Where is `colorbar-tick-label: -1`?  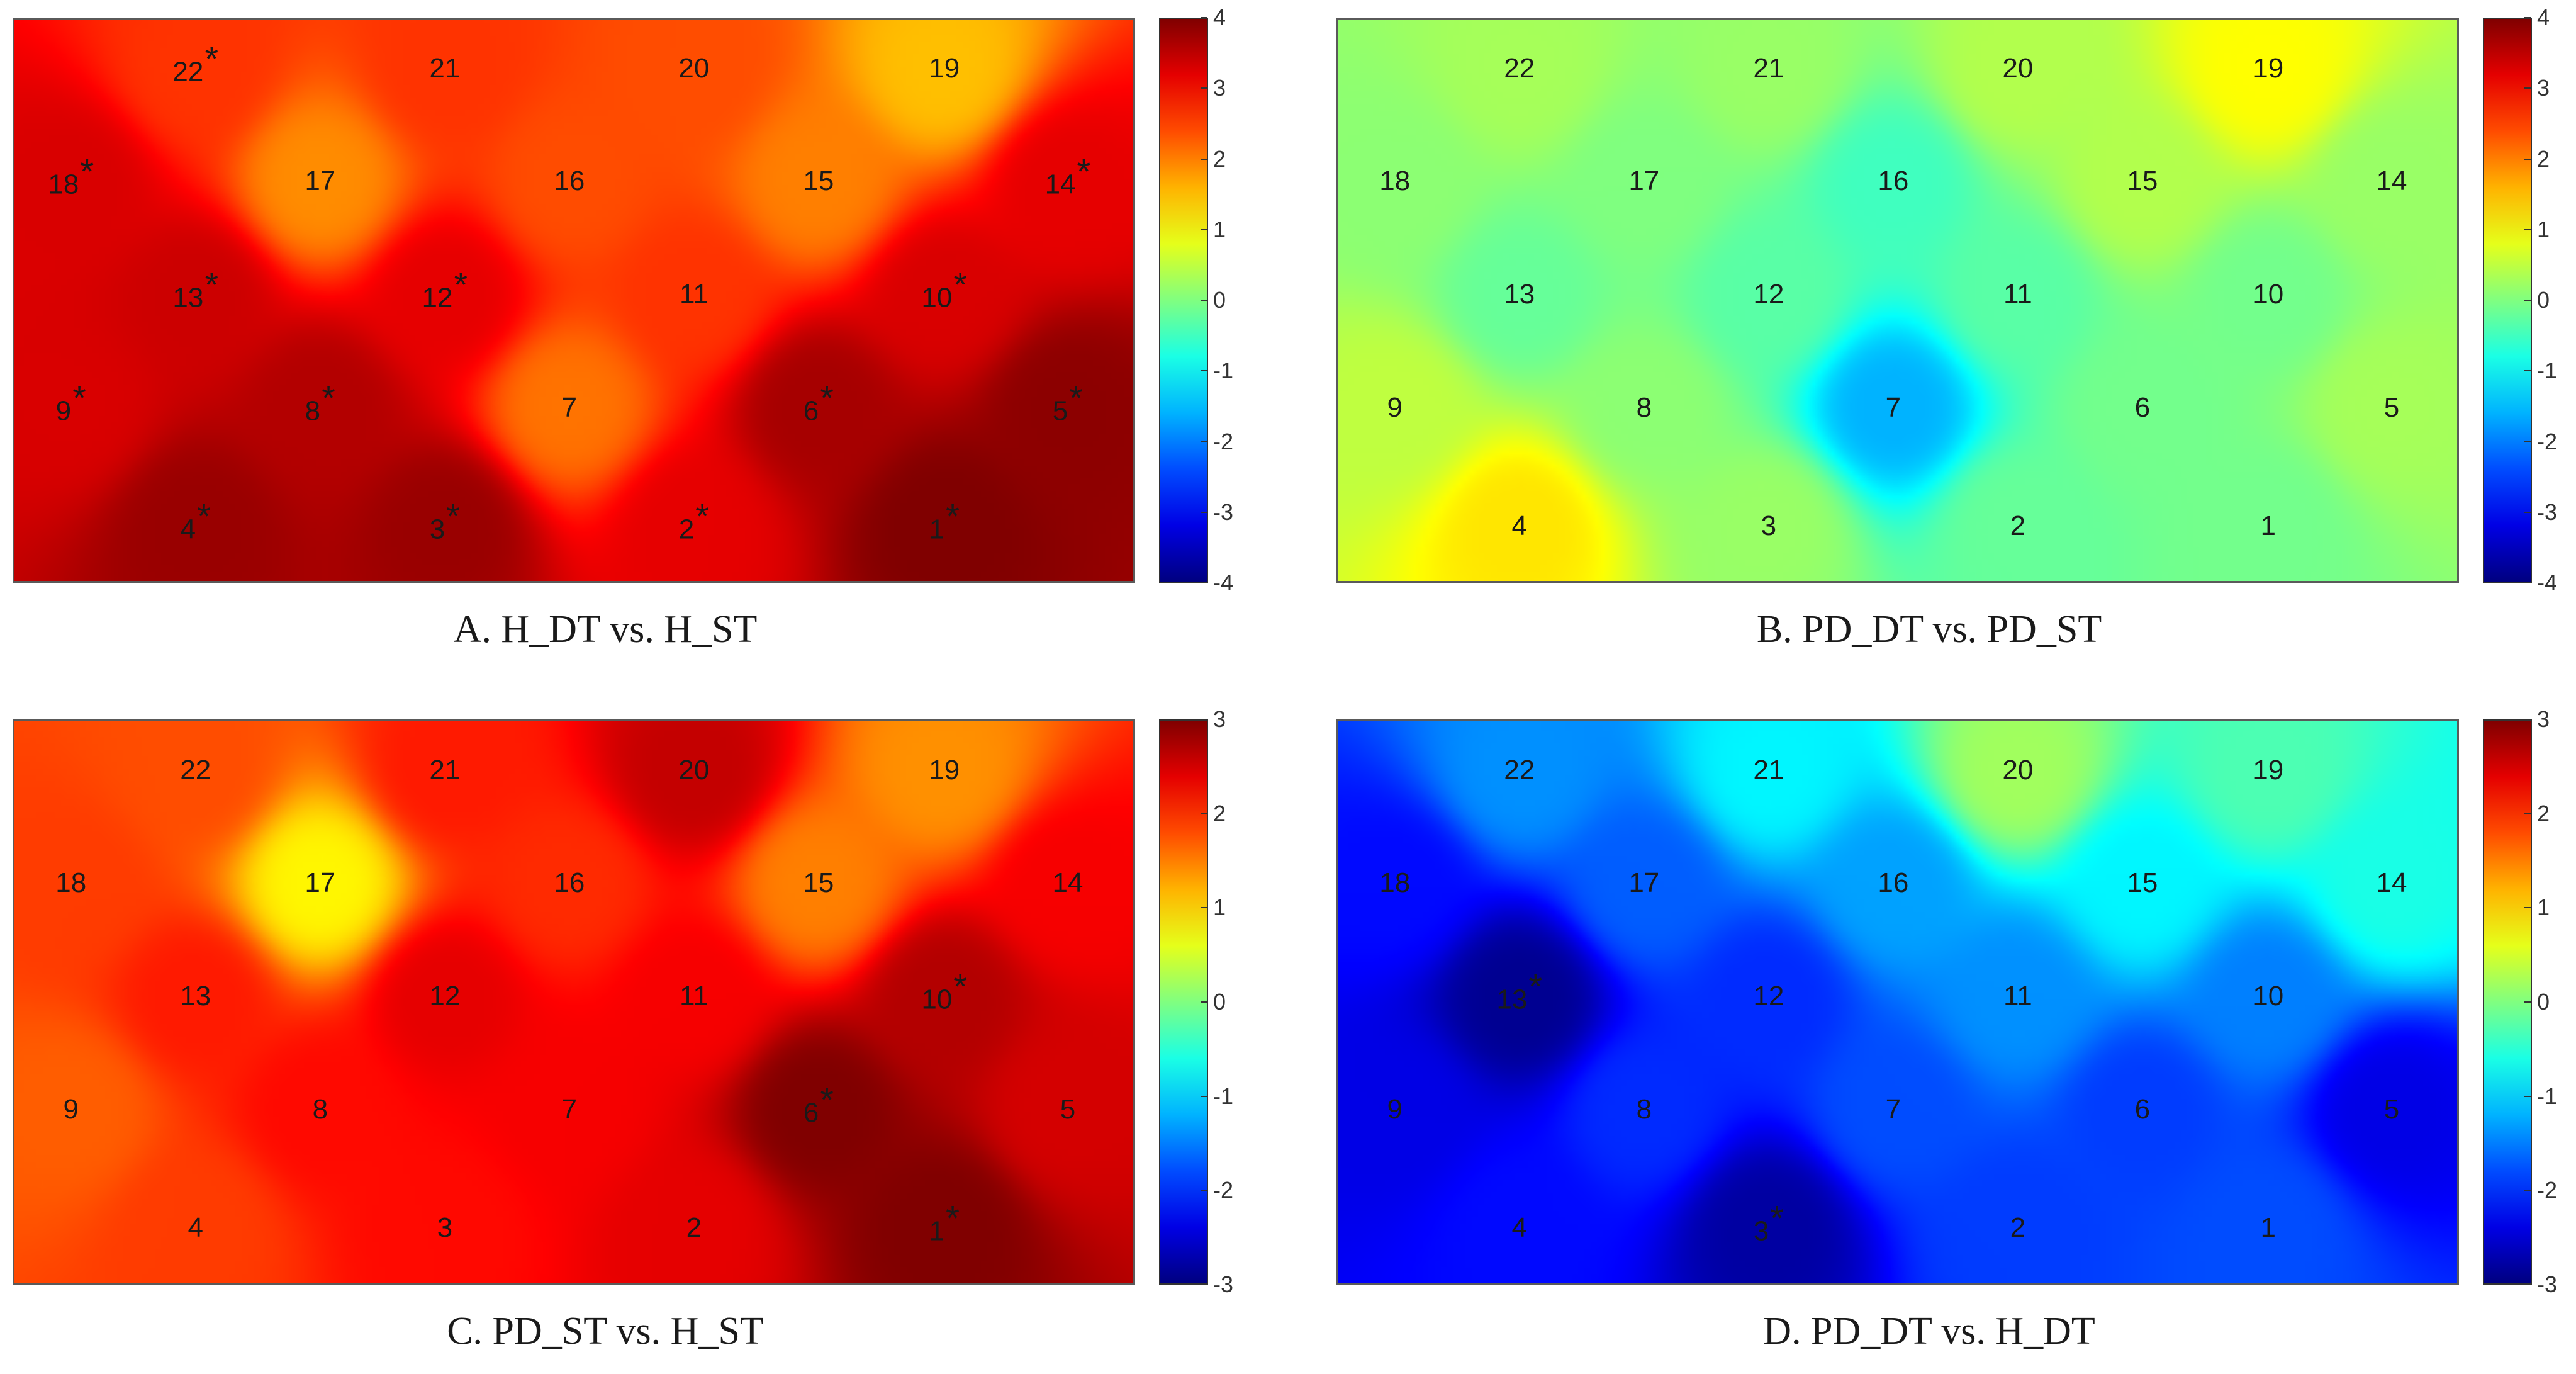 colorbar-tick-label: -1 is located at coordinates (1223, 371).